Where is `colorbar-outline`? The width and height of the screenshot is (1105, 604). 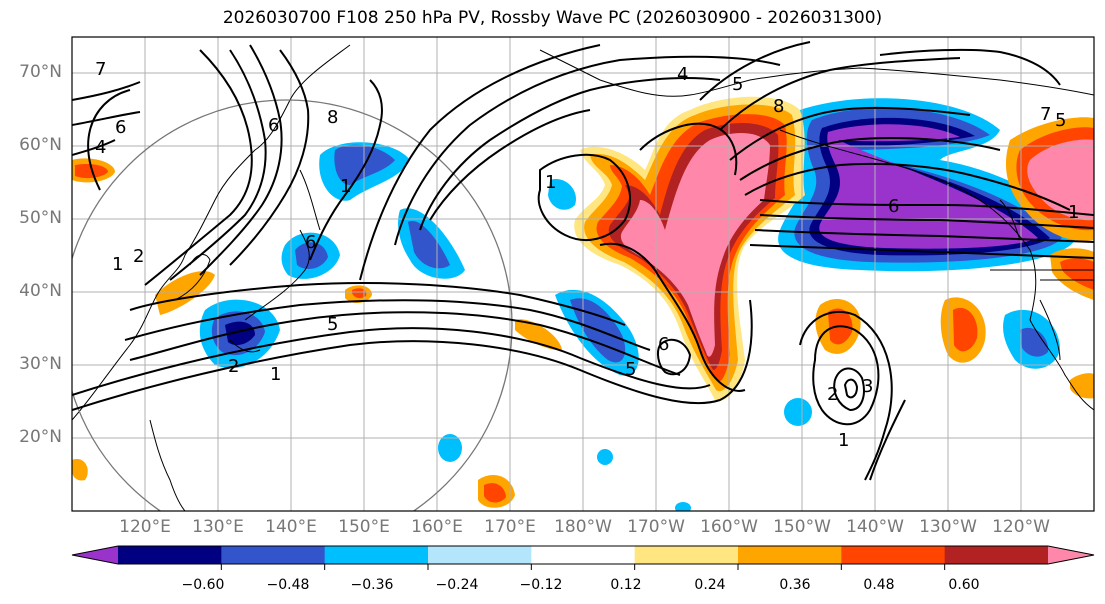 colorbar-outline is located at coordinates (583, 555).